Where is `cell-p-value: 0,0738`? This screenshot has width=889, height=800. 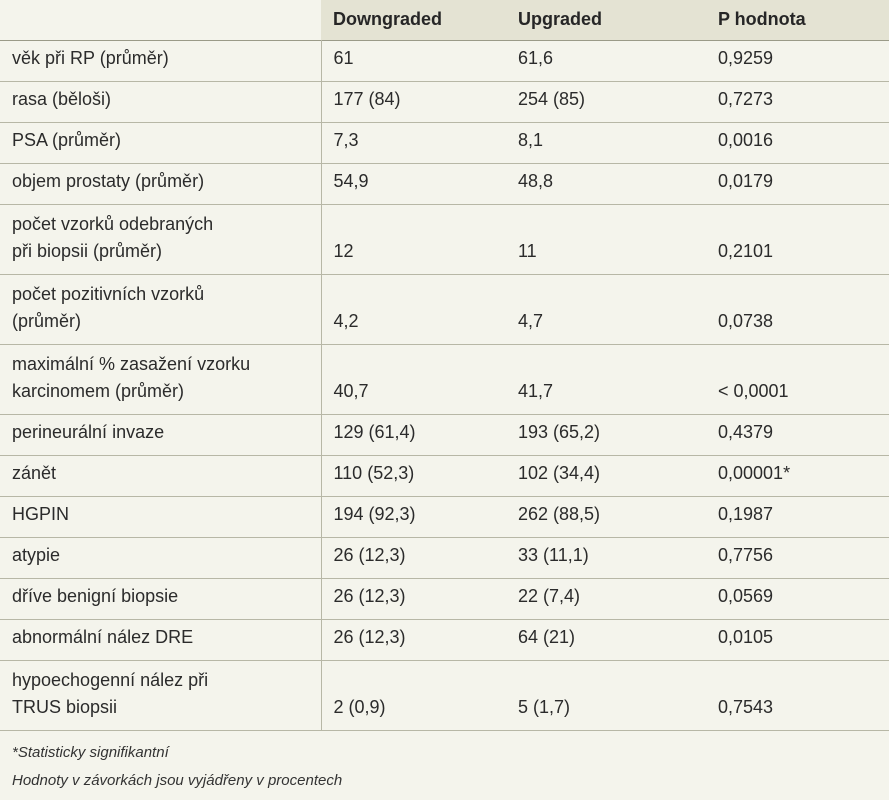 cell-p-value: 0,0738 is located at coordinates (797, 308).